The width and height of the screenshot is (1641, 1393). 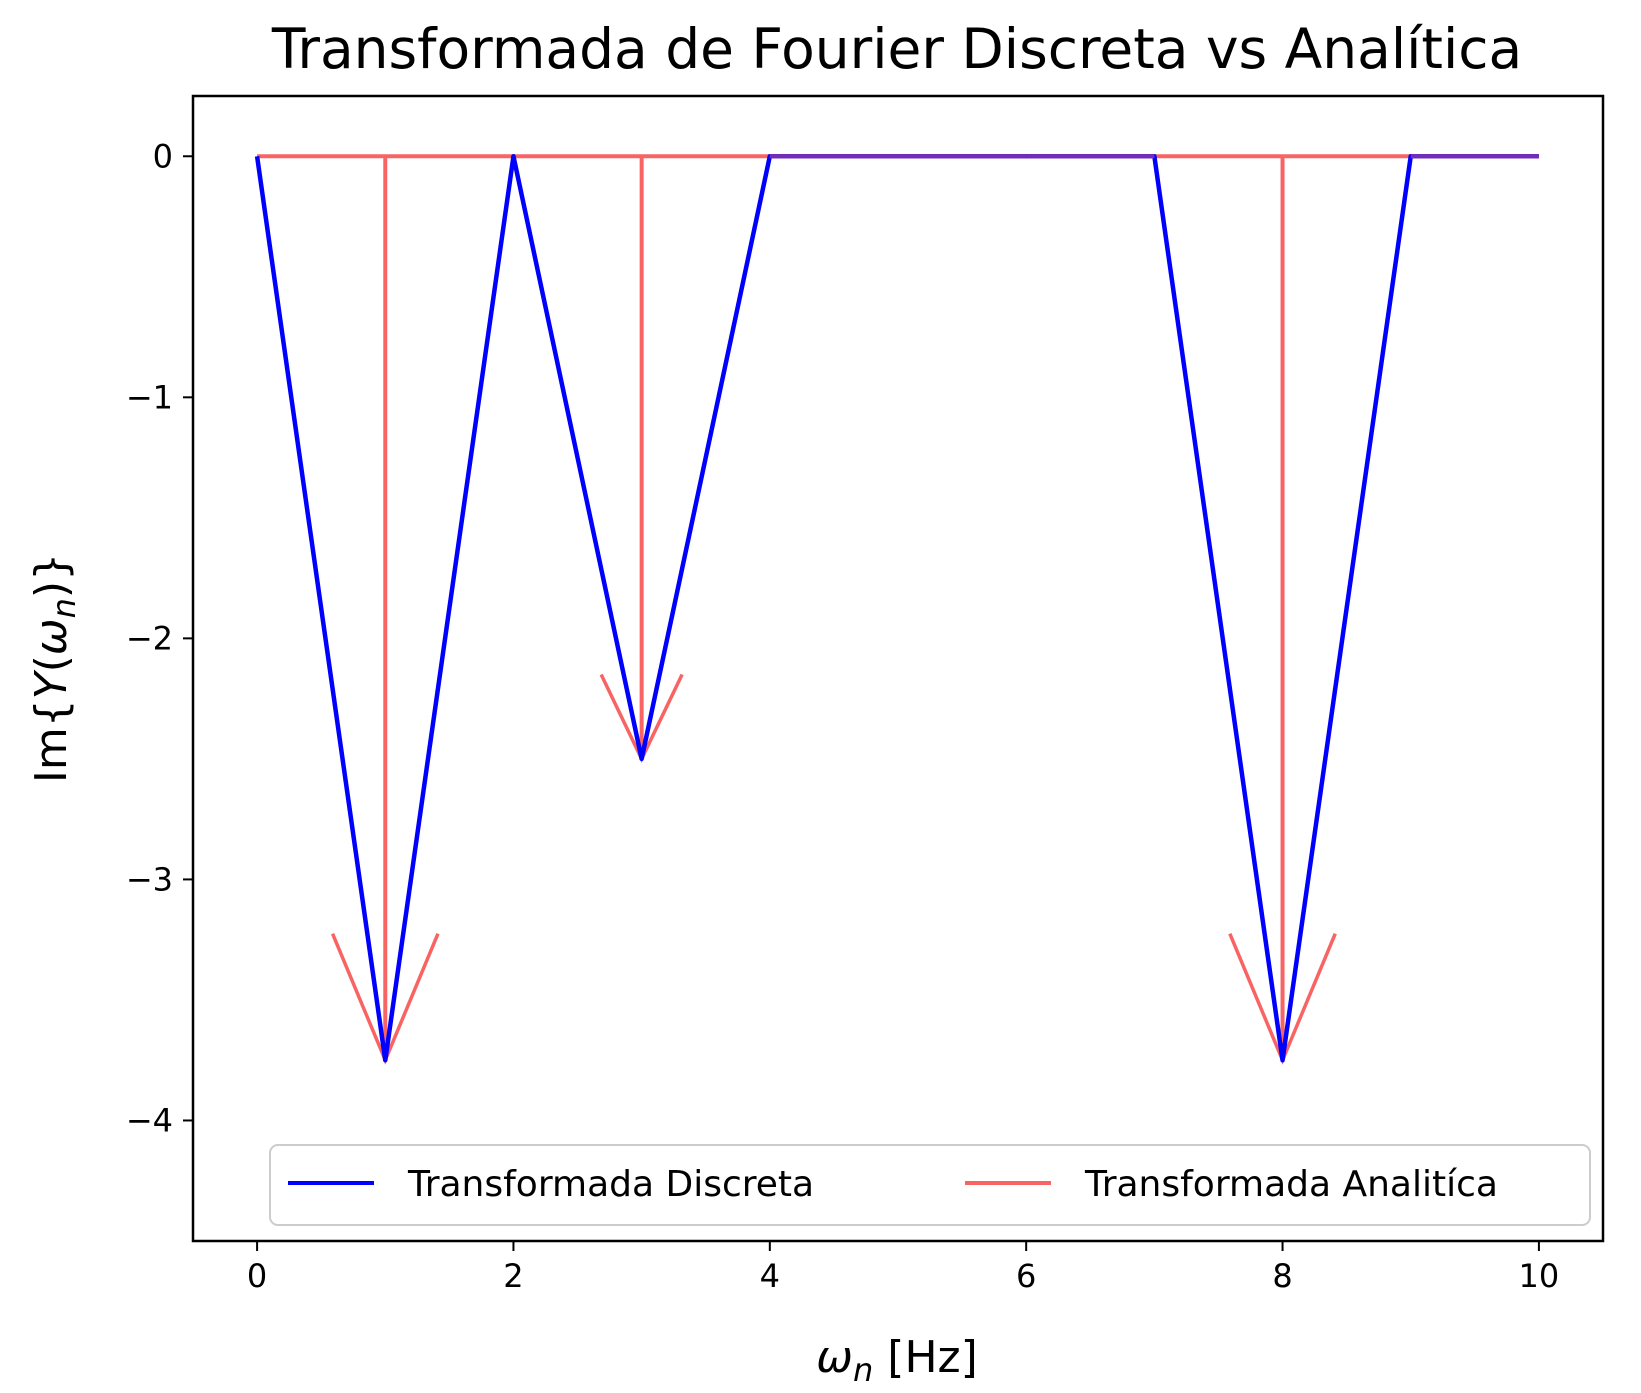 What do you see at coordinates (925, 1357) in the screenshot?
I see `x-axis-label-unit: [Hz]` at bounding box center [925, 1357].